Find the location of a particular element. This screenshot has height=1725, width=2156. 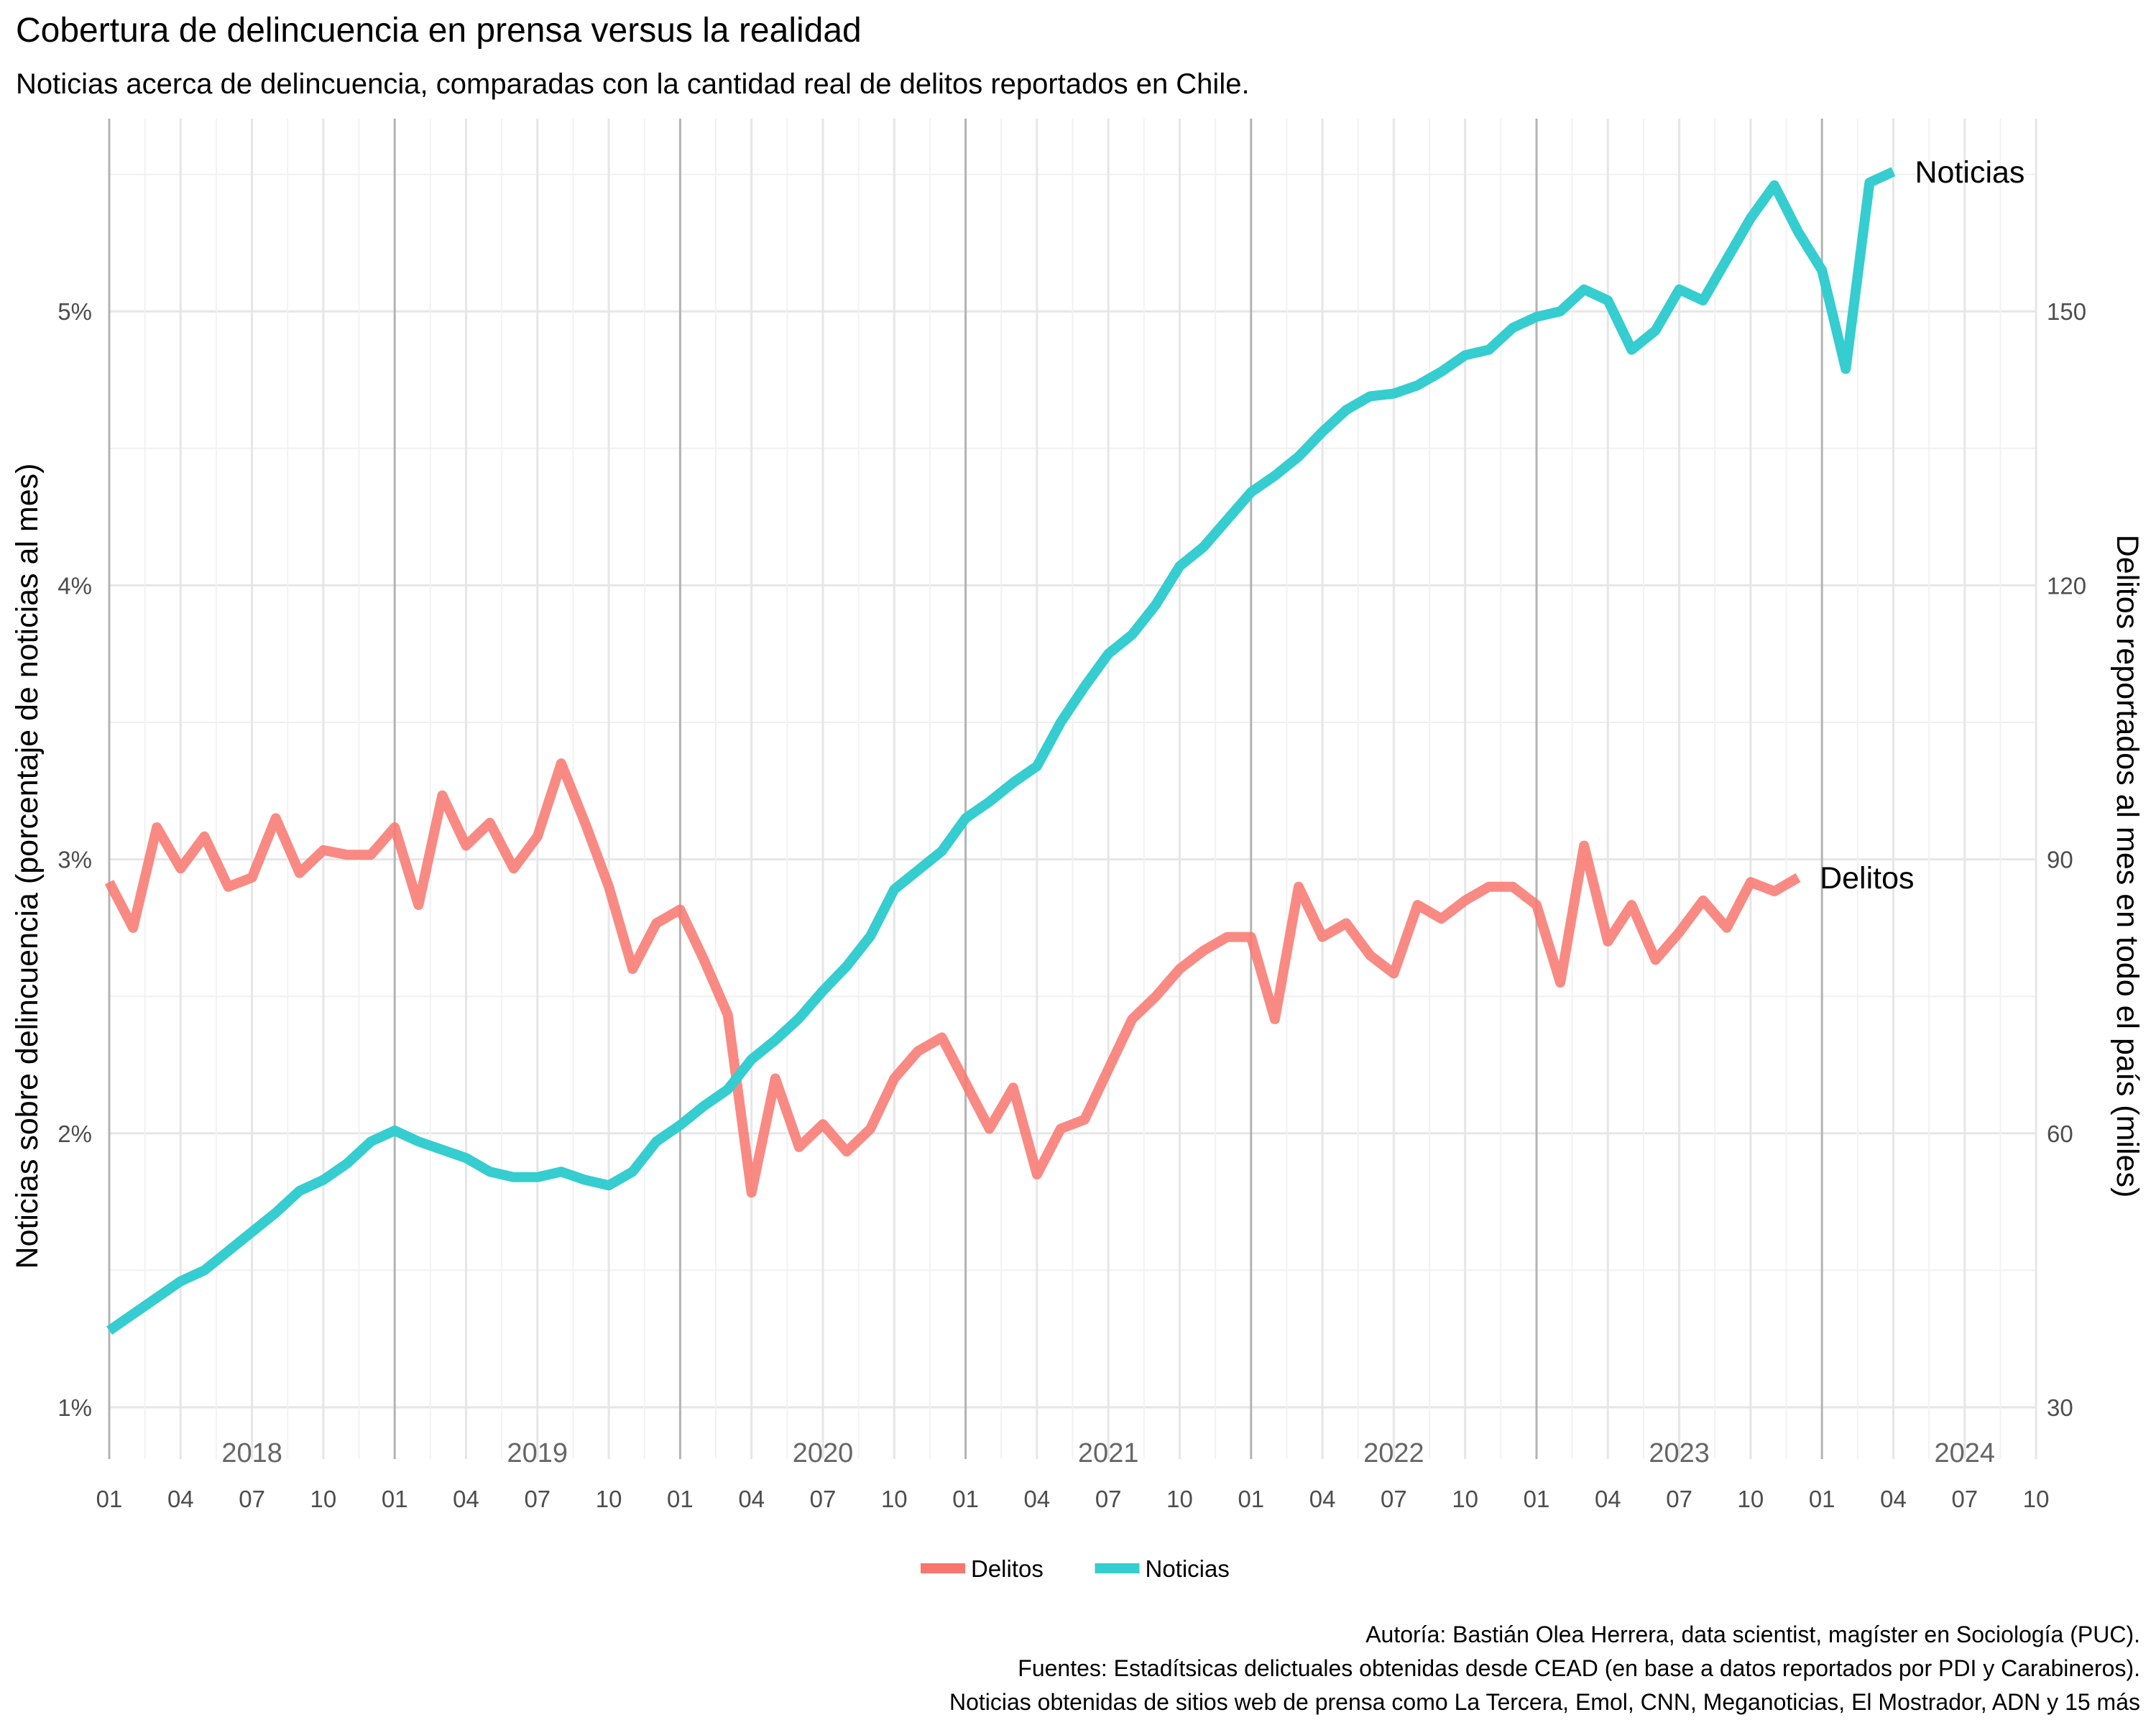

end-label-delitos: Delitos is located at coordinates (1867, 878).